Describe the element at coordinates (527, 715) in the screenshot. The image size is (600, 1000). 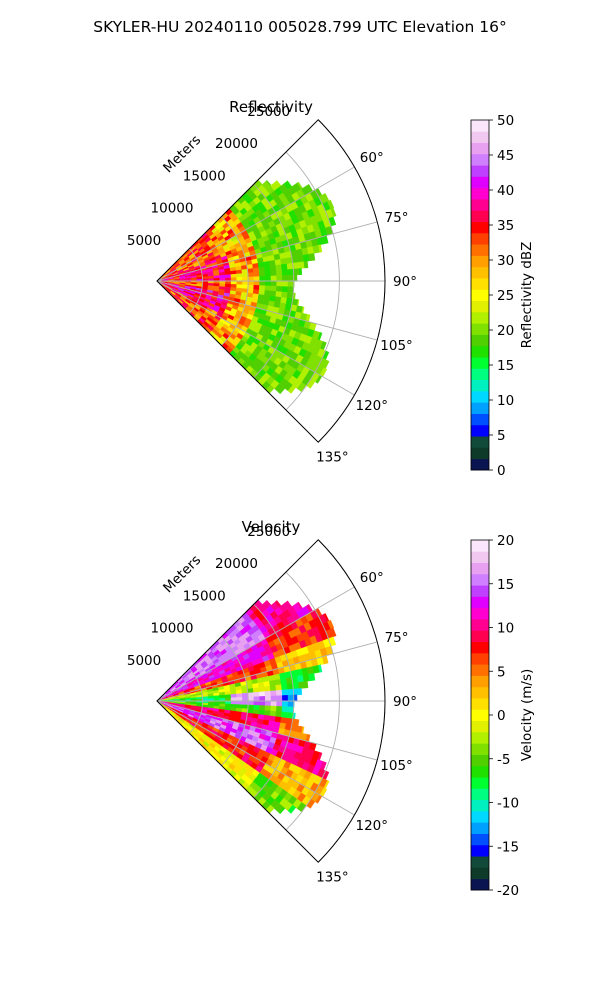
I see `colorbar-label: Velocity (m/s)` at that location.